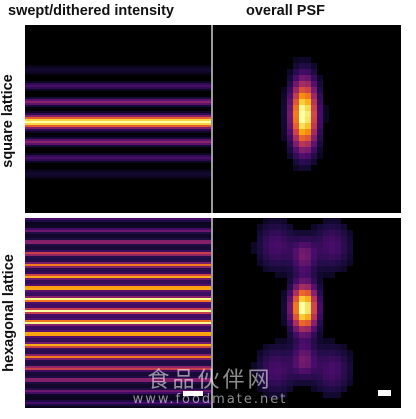 This screenshot has width=416, height=419. I want to click on scale-bar, so click(193, 393).